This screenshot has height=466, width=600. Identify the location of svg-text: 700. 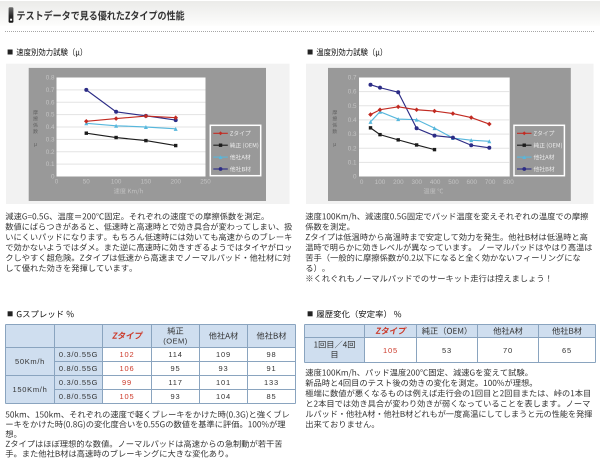
(490, 182).